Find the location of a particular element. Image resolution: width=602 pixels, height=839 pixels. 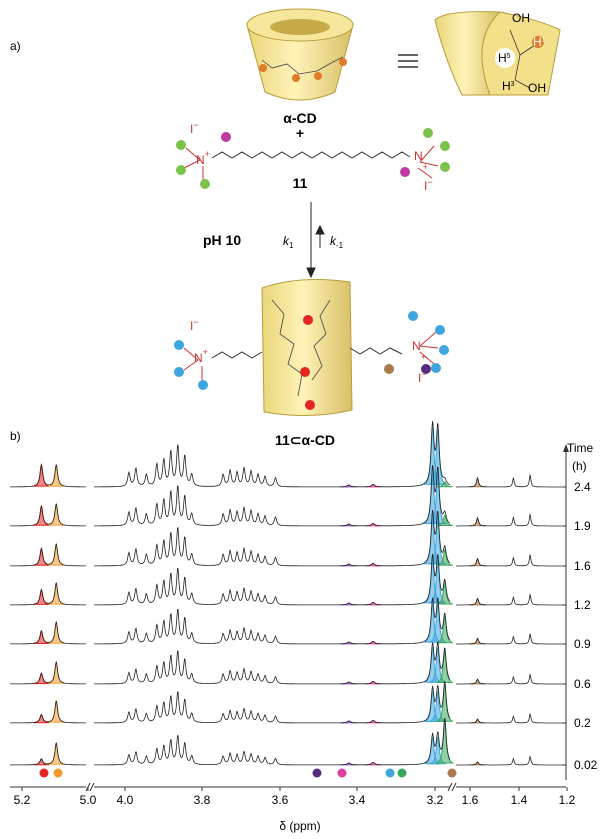

time-label: 0.2 is located at coordinates (582, 723).